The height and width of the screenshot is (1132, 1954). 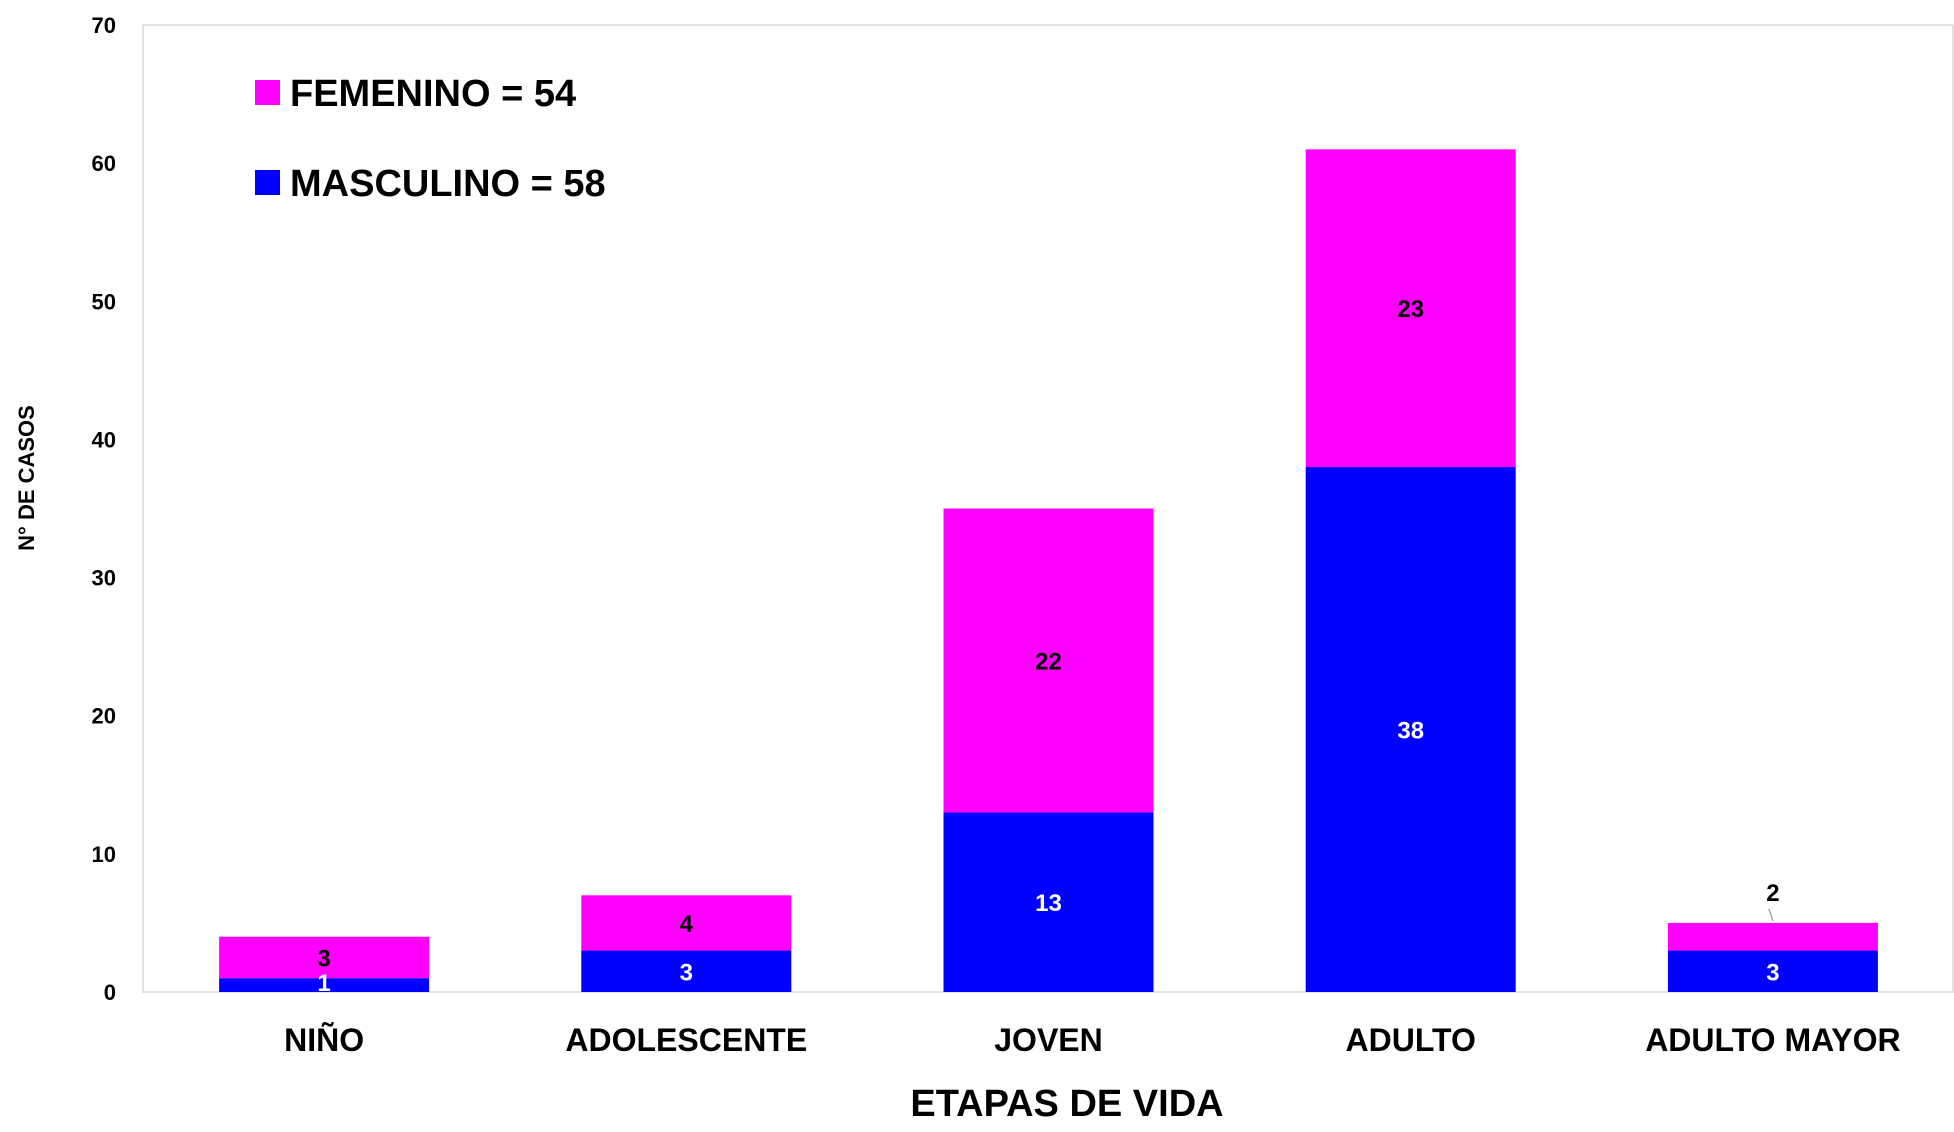 What do you see at coordinates (104, 578) in the screenshot?
I see `y-tick-label: 30` at bounding box center [104, 578].